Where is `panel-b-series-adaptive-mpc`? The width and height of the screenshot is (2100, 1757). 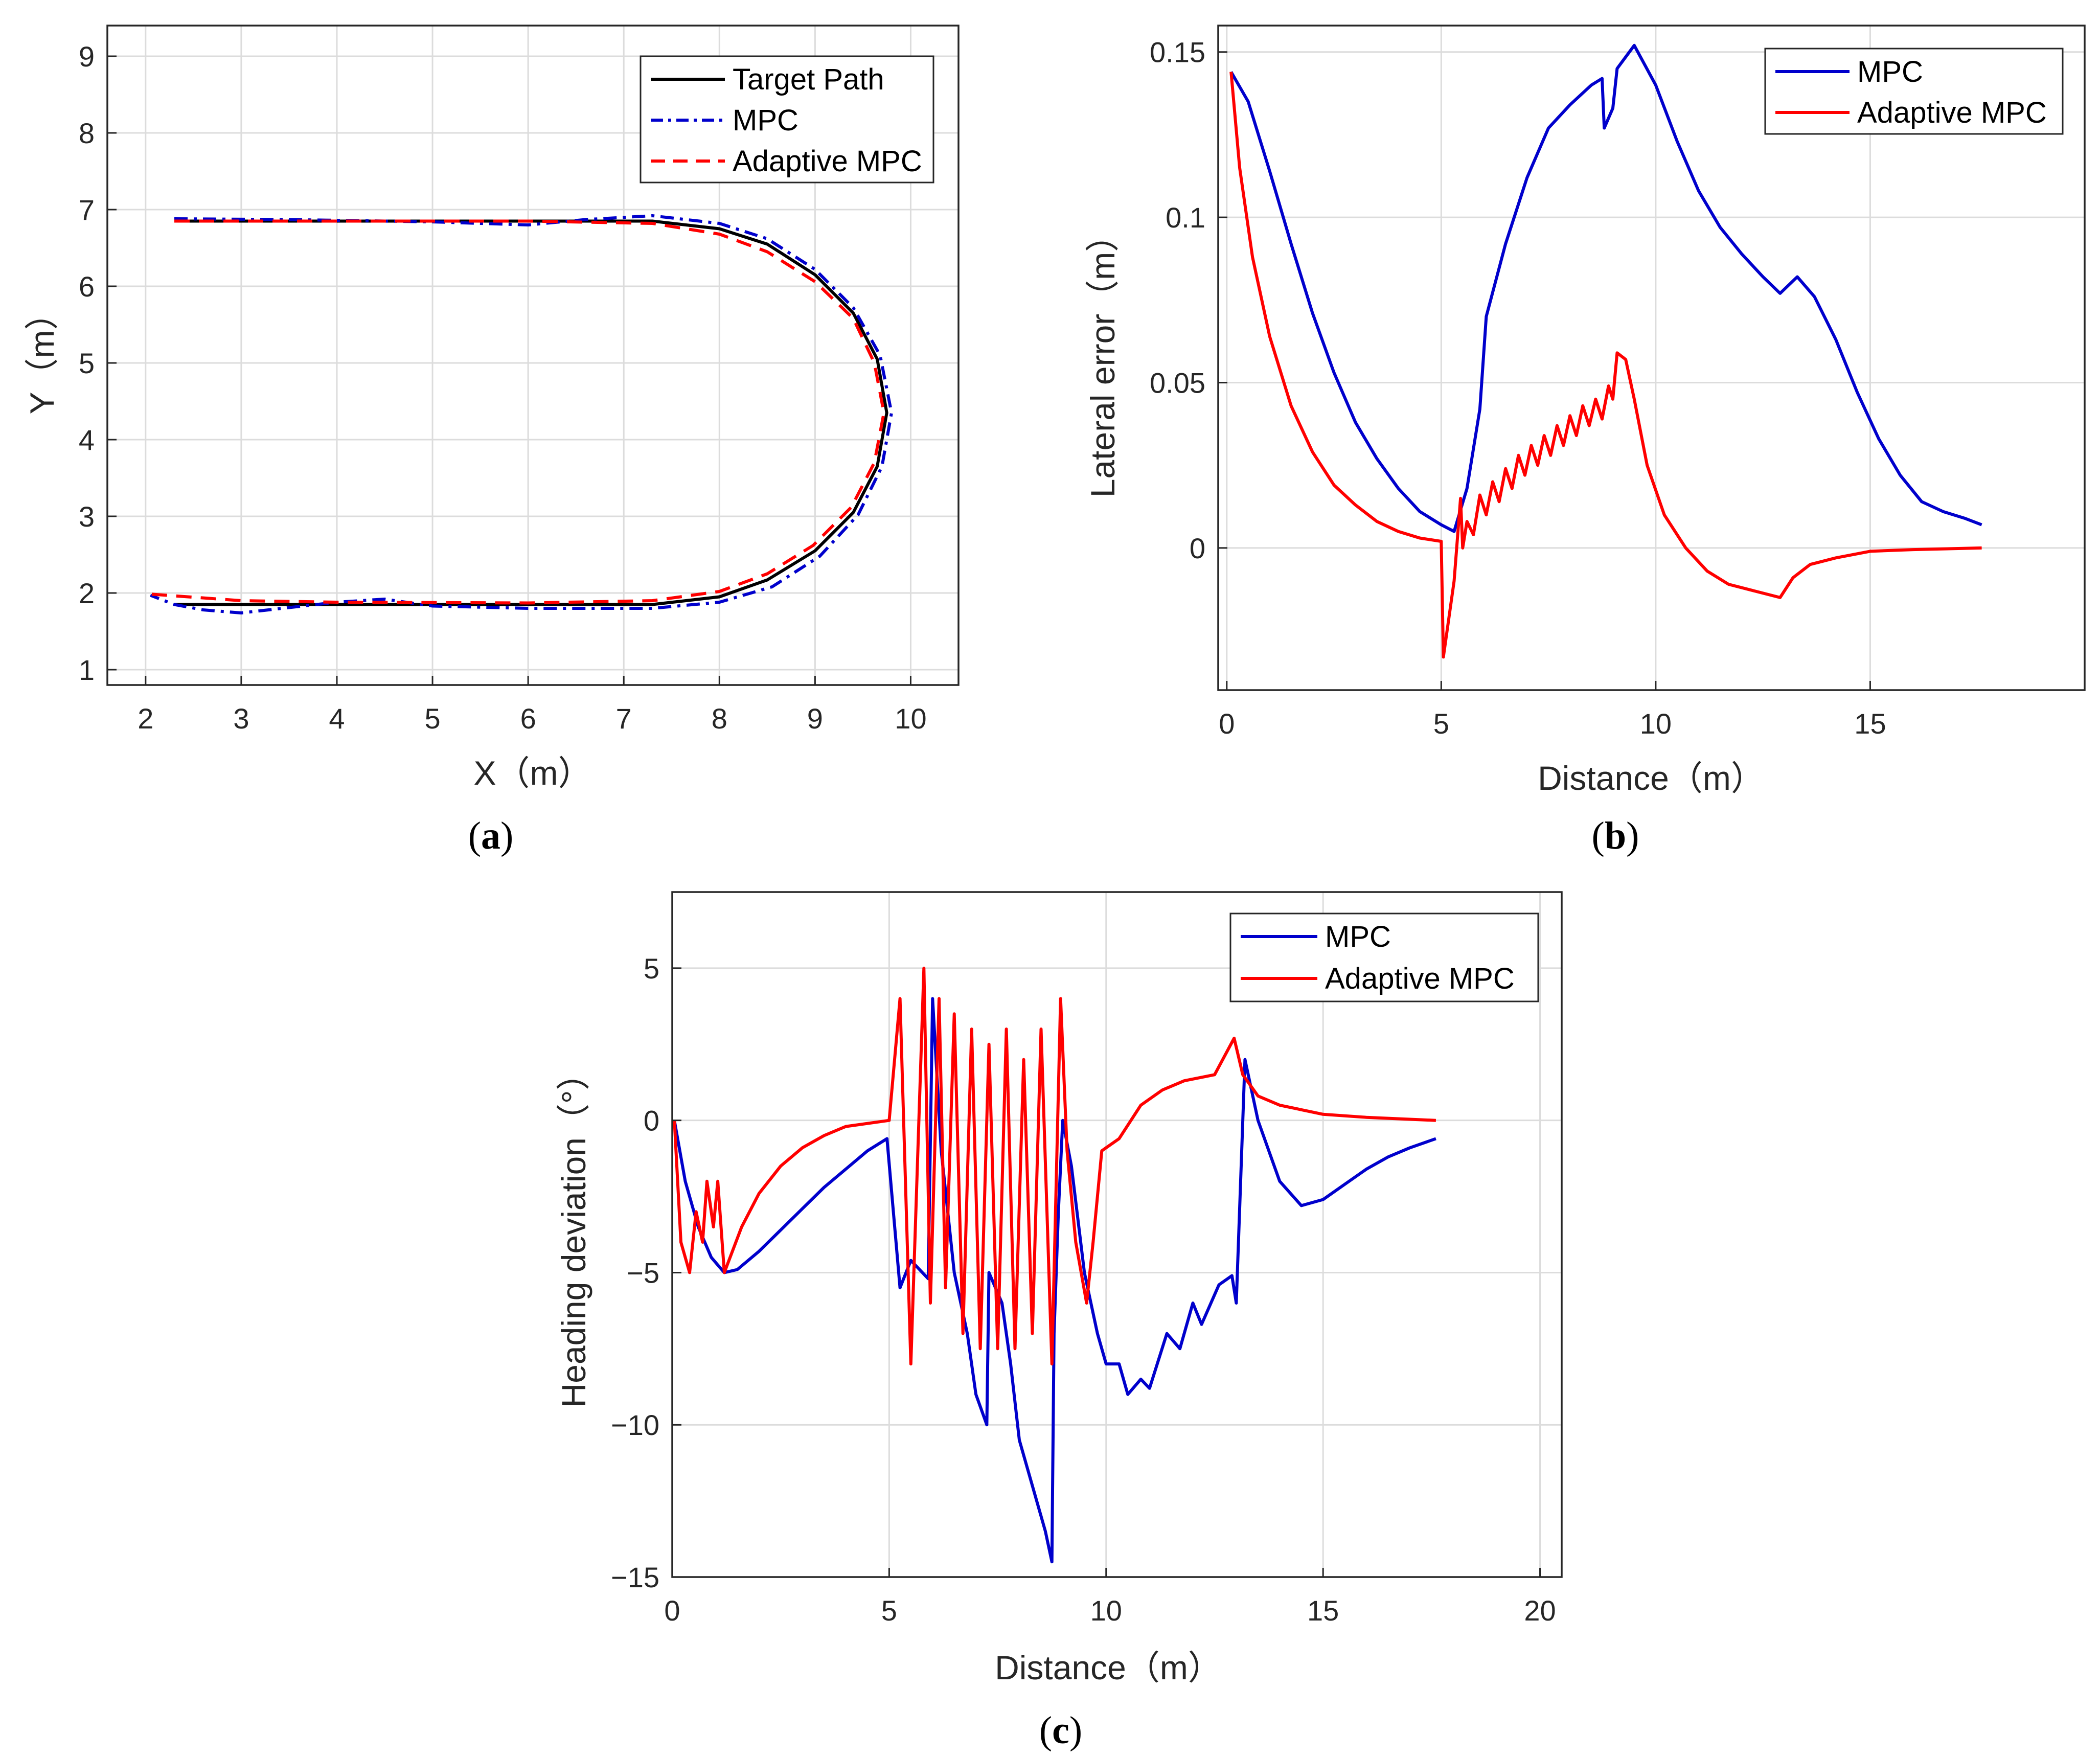 panel-b-series-adaptive-mpc is located at coordinates (1605, 365).